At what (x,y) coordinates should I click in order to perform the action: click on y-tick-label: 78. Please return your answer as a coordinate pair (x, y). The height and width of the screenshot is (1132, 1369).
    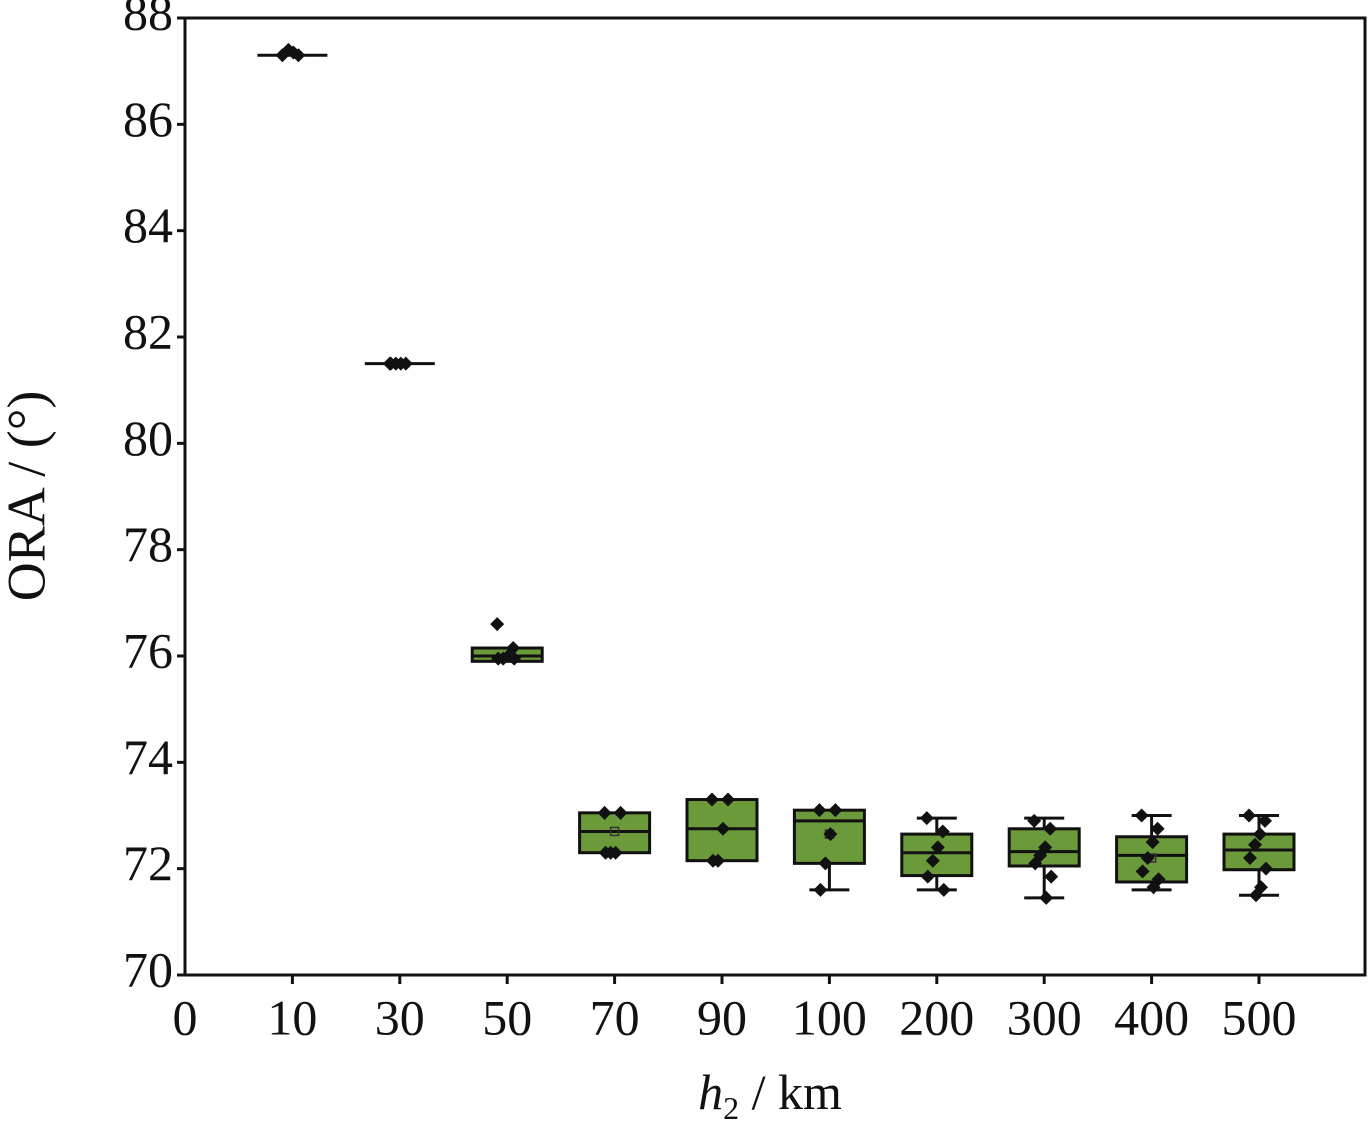
    Looking at the image, I should click on (148, 544).